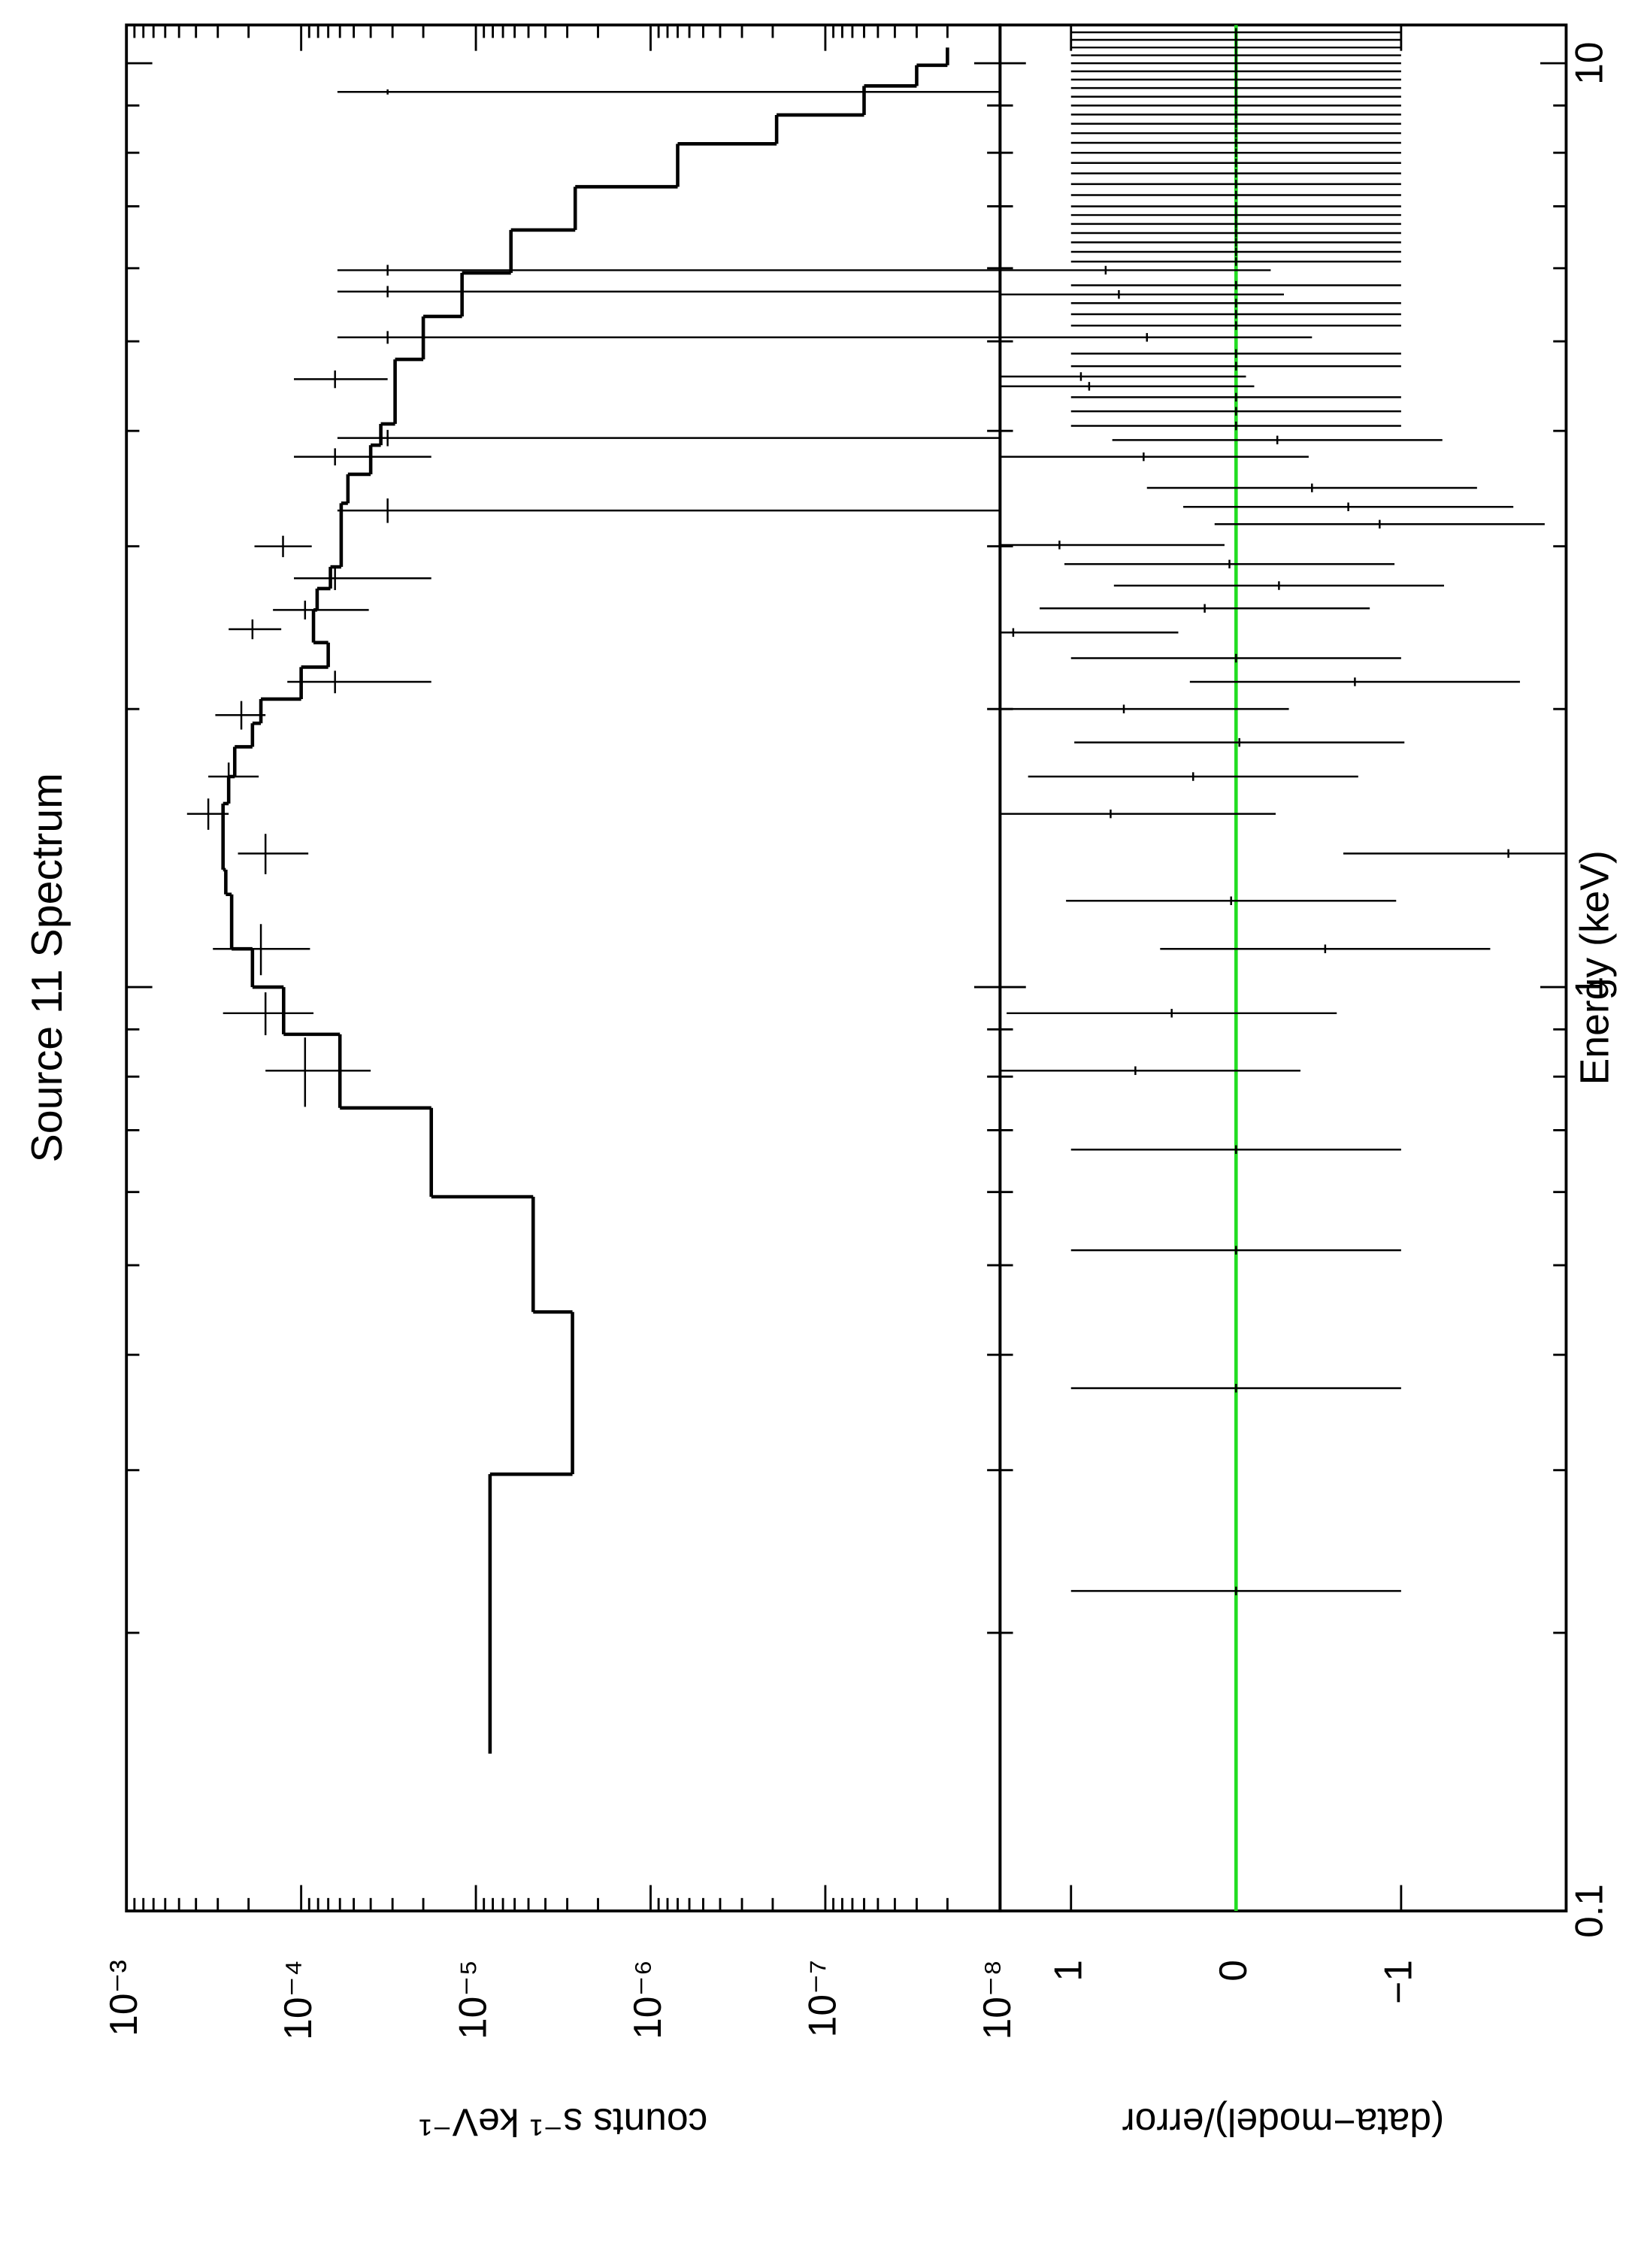  What do you see at coordinates (473, 1999) in the screenshot?
I see `y-tick-label: 10⁻⁵` at bounding box center [473, 1999].